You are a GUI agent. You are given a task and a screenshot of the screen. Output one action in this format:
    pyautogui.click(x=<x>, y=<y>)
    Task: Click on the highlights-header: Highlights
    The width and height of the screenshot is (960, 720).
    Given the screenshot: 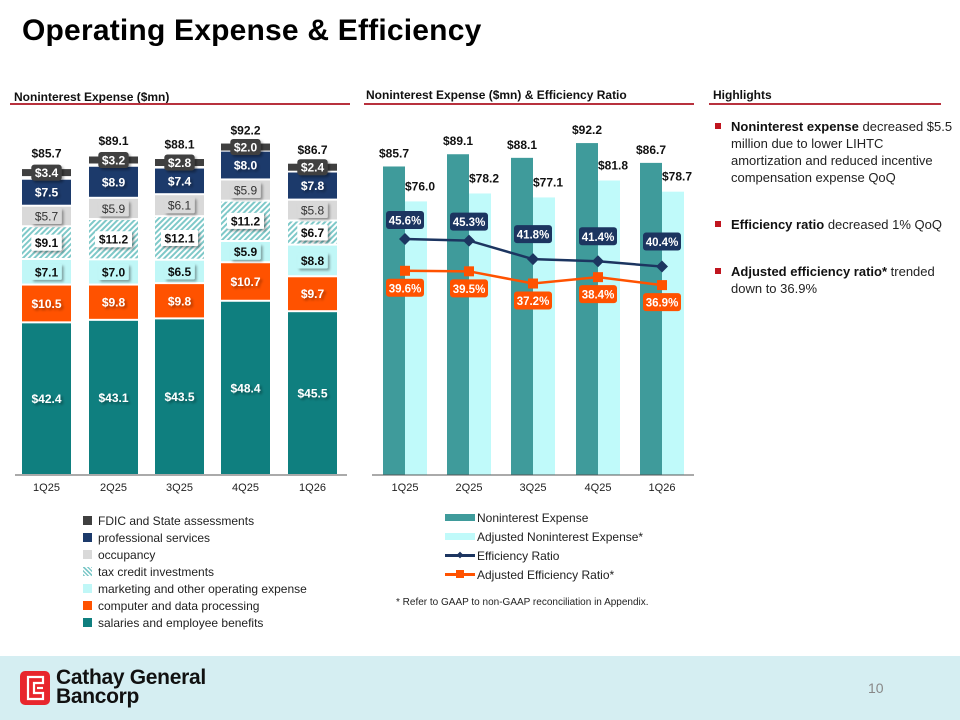 What is the action you would take?
    pyautogui.click(x=742, y=95)
    